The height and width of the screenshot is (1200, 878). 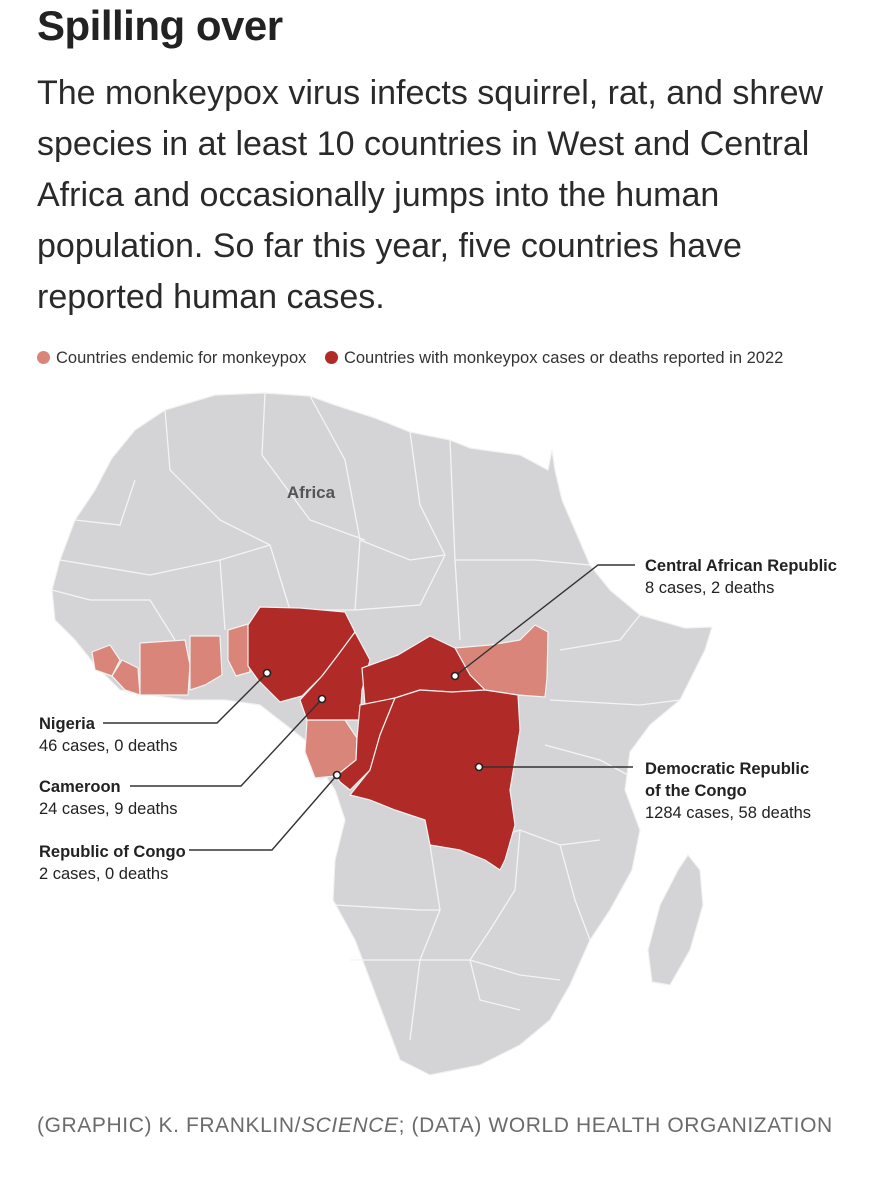 I want to click on callout-car-name: Central African Republic, so click(x=741, y=566).